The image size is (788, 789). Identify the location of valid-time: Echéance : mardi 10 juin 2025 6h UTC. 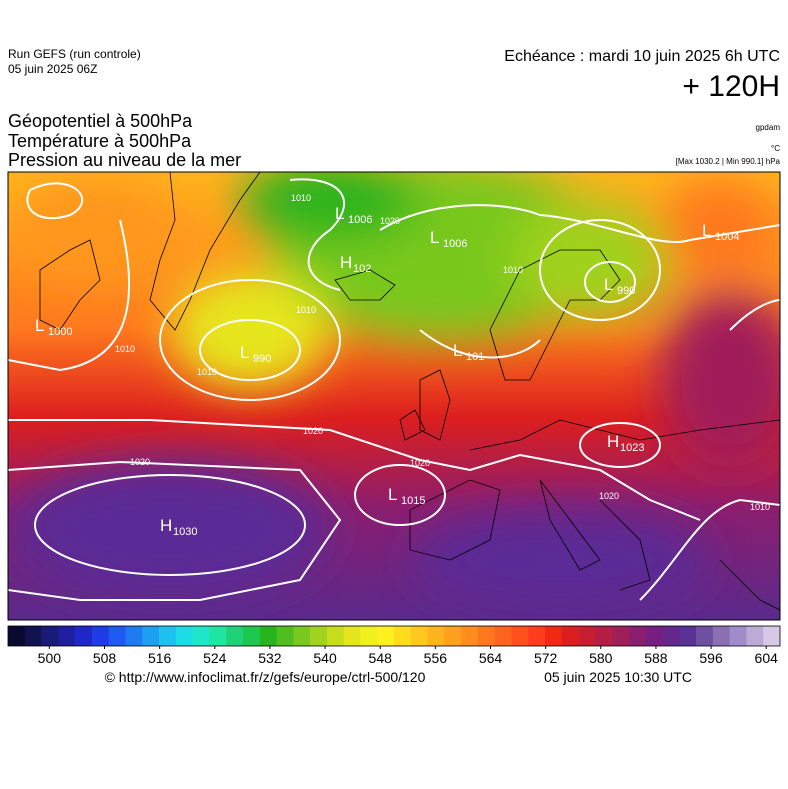
(642, 56).